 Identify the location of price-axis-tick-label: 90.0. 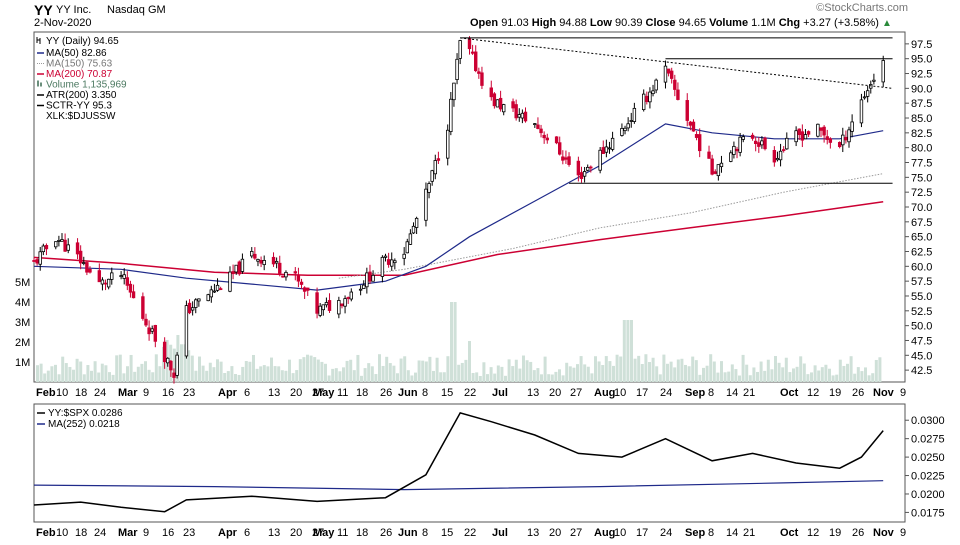
(921, 89).